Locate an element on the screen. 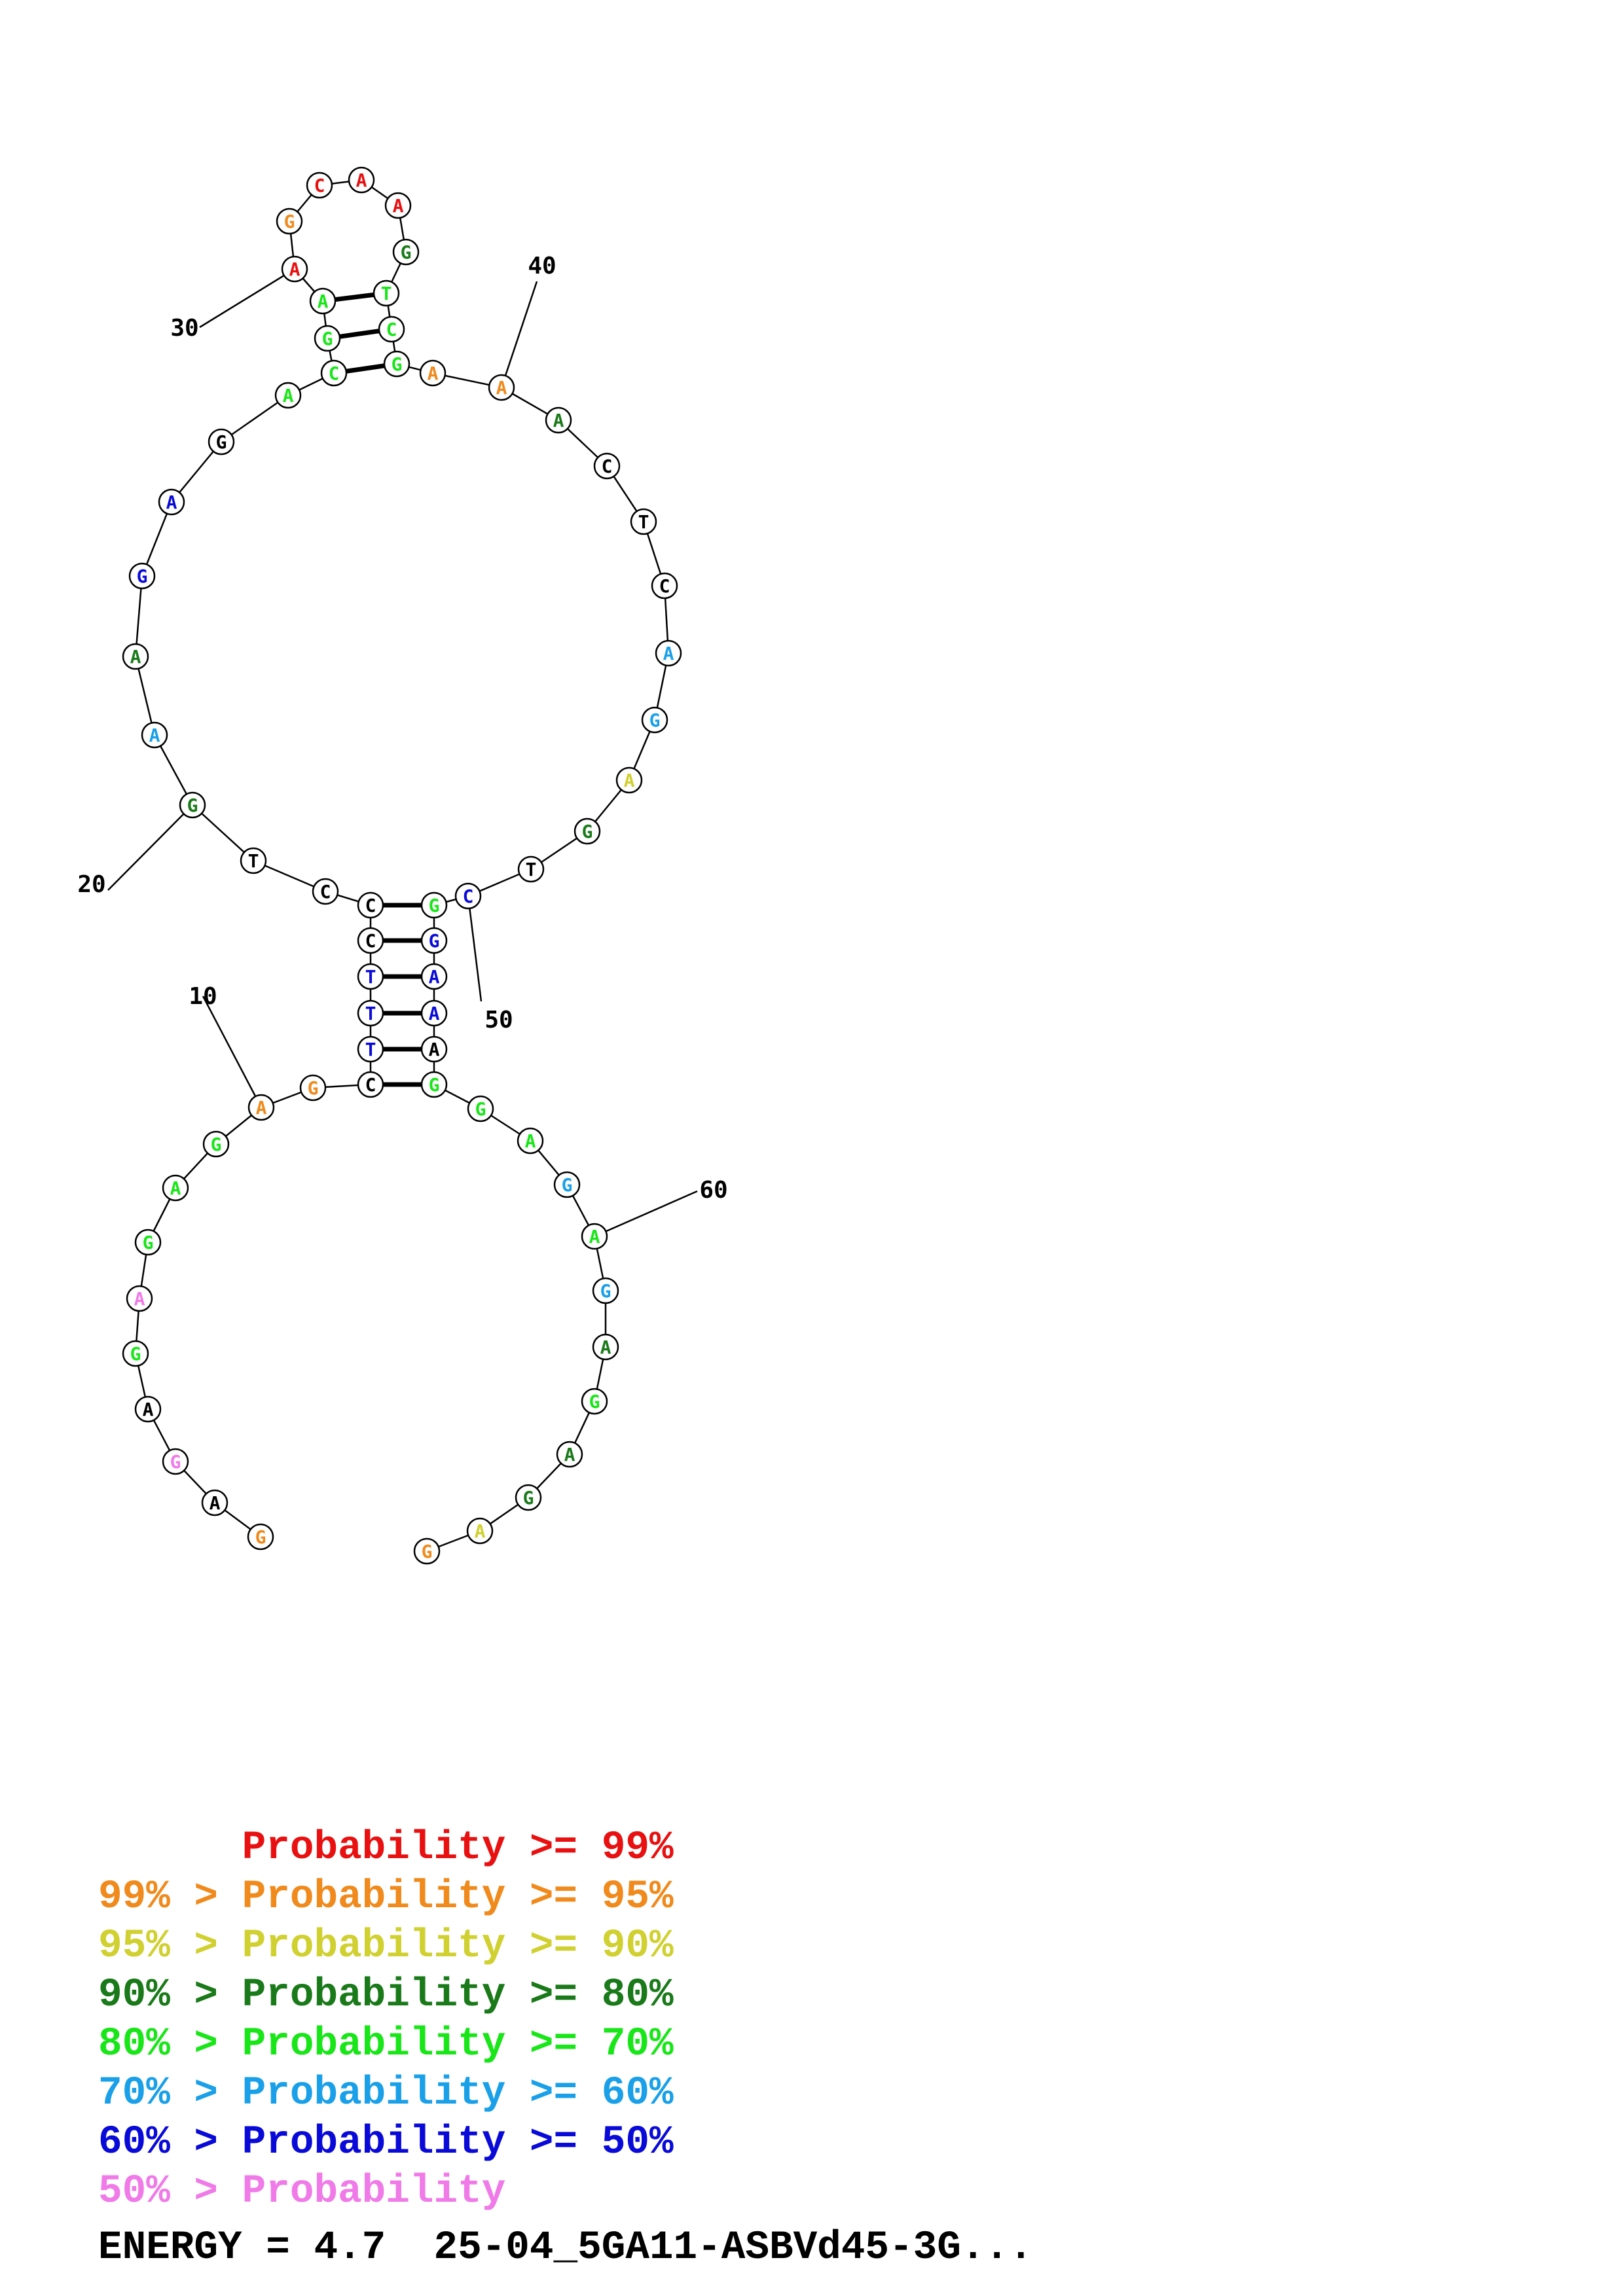 The image size is (1623, 2296). nucleotide-48: G is located at coordinates (587, 832).